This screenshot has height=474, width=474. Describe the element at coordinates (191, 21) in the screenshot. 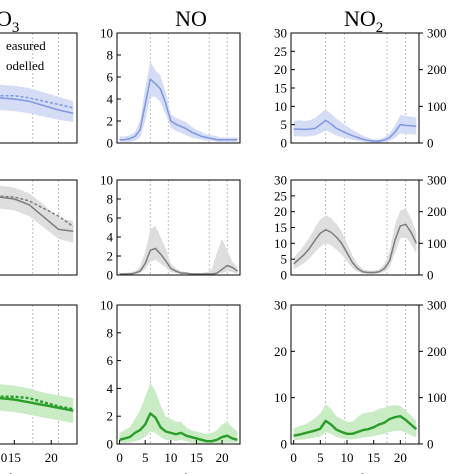

I see `column-titles: O3 NO NO2` at that location.